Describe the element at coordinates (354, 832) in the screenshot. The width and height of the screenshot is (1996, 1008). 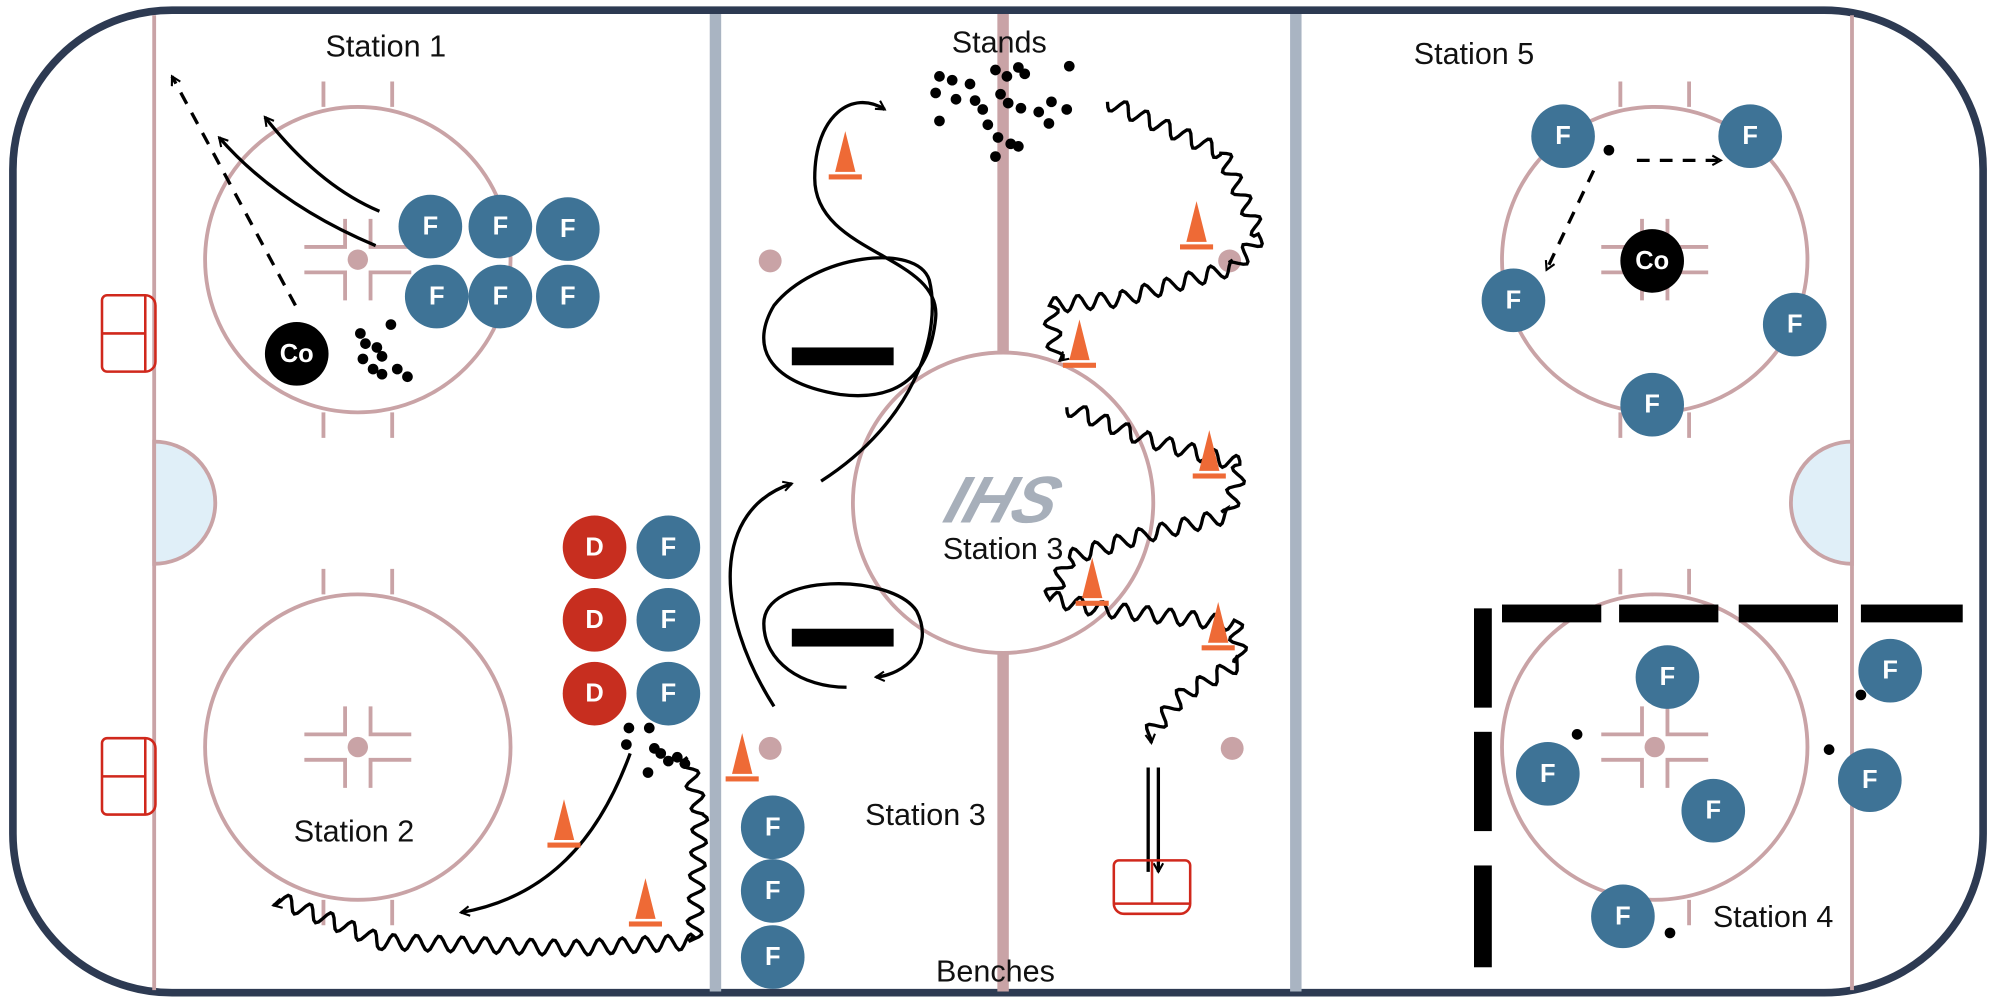
I see `station-label: Station 2` at that location.